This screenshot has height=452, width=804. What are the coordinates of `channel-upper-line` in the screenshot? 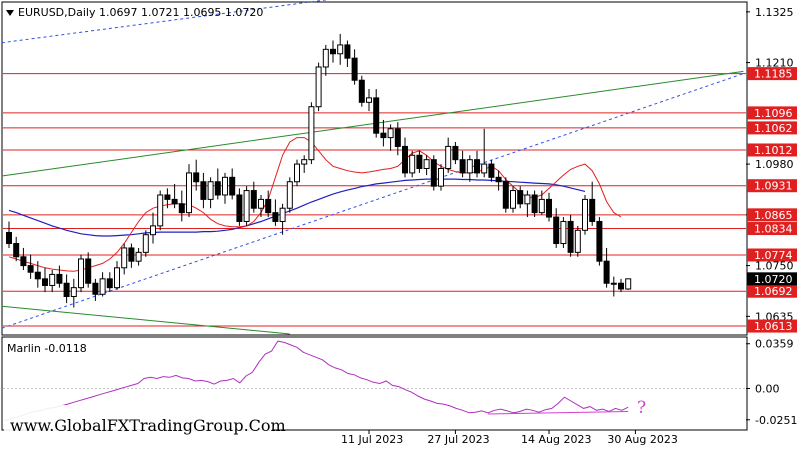 It's located at (165, 22).